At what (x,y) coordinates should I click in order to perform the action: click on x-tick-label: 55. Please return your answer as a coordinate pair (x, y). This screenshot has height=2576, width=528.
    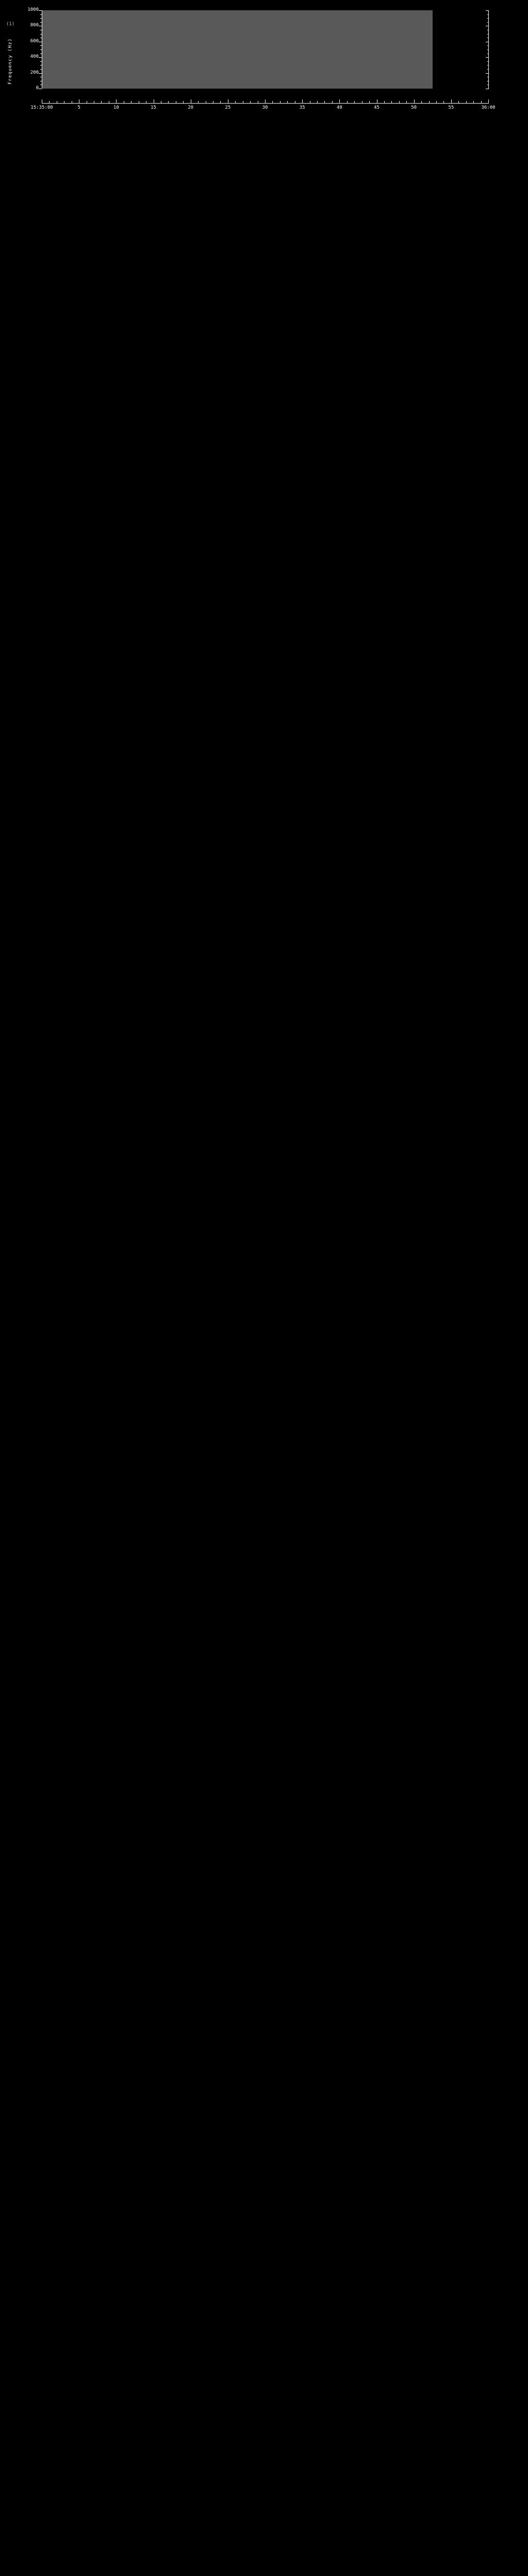
    Looking at the image, I should click on (451, 108).